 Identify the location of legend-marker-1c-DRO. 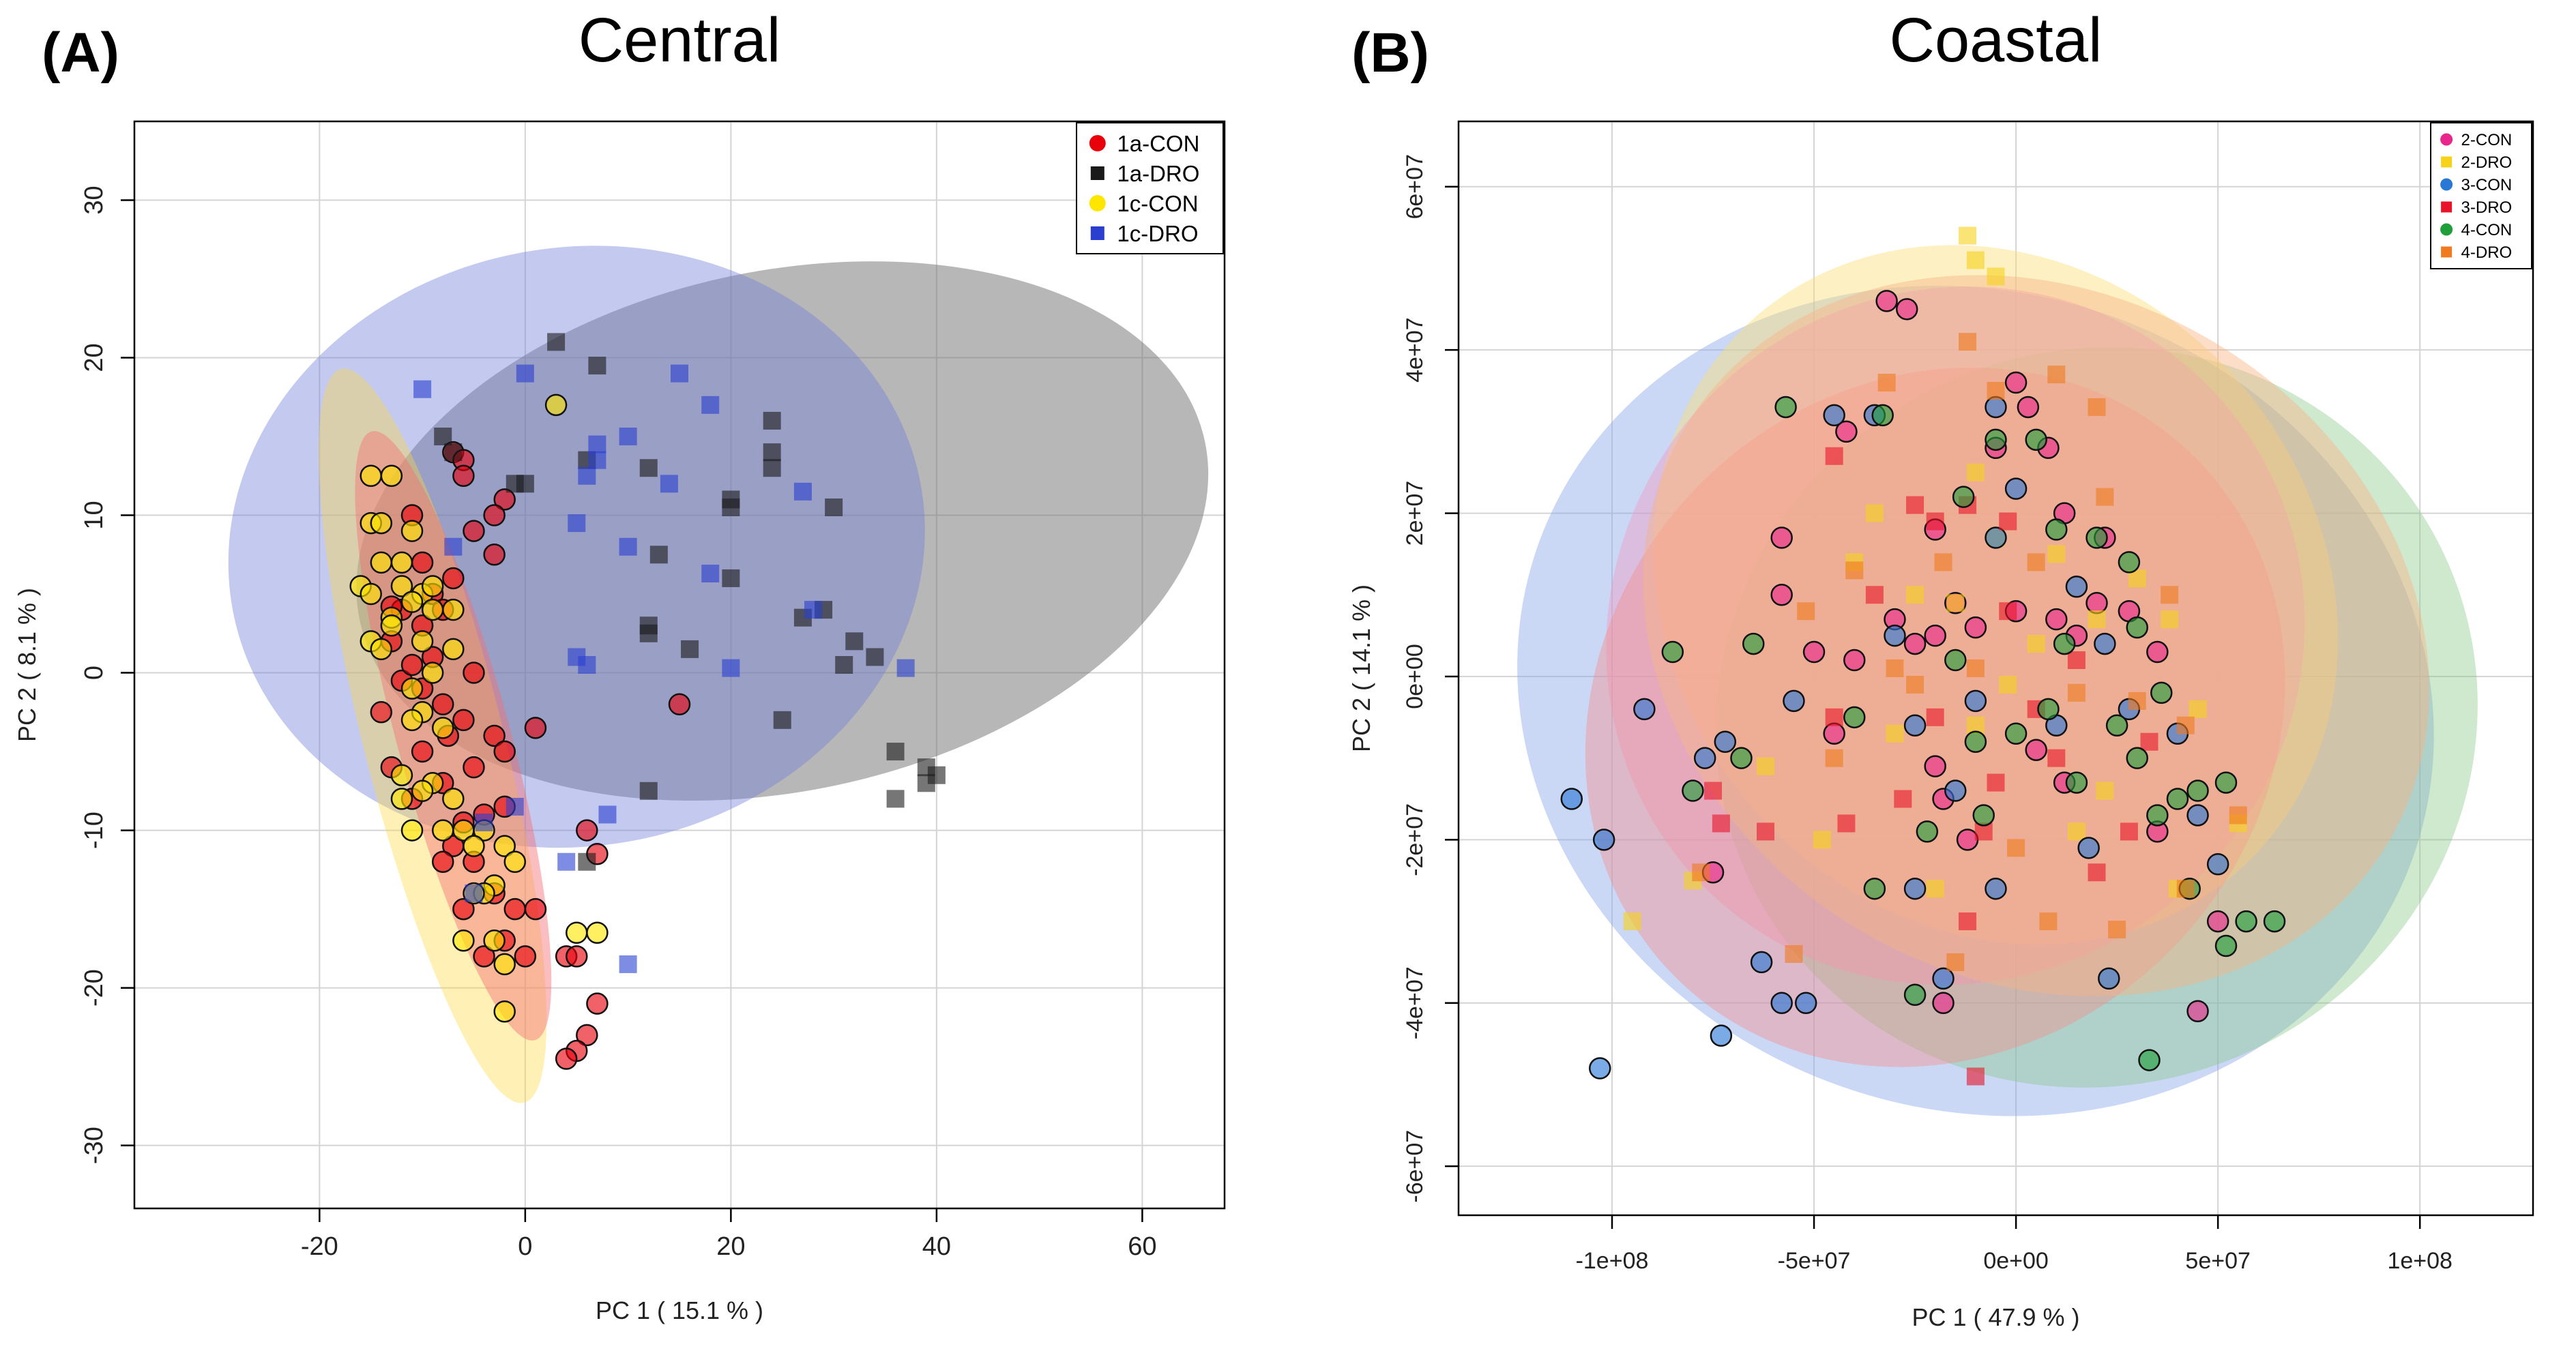
(1097, 233).